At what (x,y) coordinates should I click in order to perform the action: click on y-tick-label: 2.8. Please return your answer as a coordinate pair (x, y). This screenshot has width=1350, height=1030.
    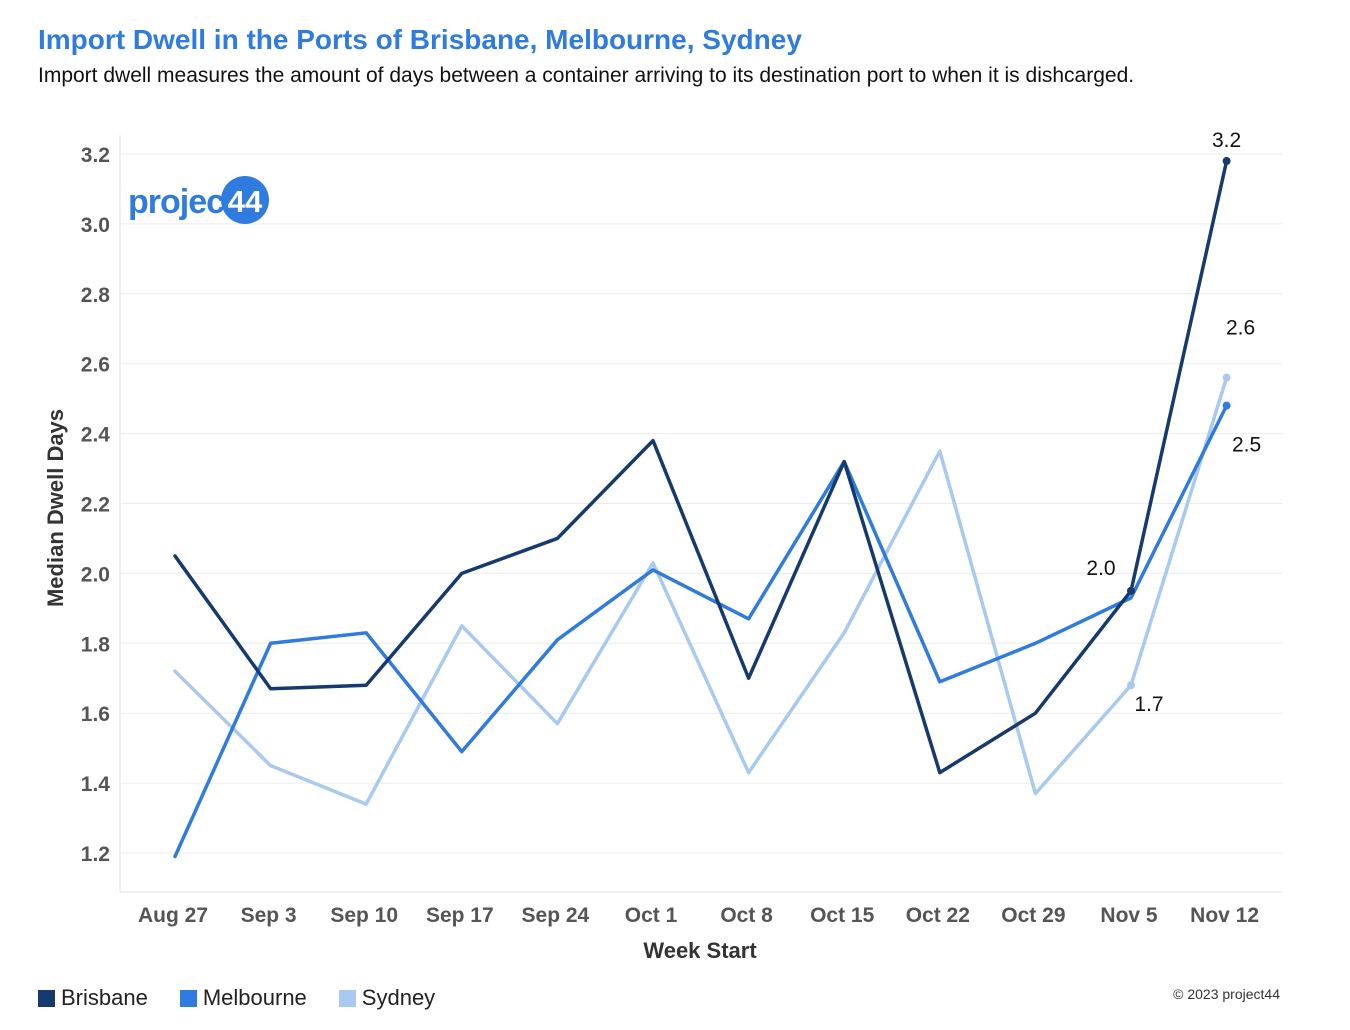
    Looking at the image, I should click on (96, 295).